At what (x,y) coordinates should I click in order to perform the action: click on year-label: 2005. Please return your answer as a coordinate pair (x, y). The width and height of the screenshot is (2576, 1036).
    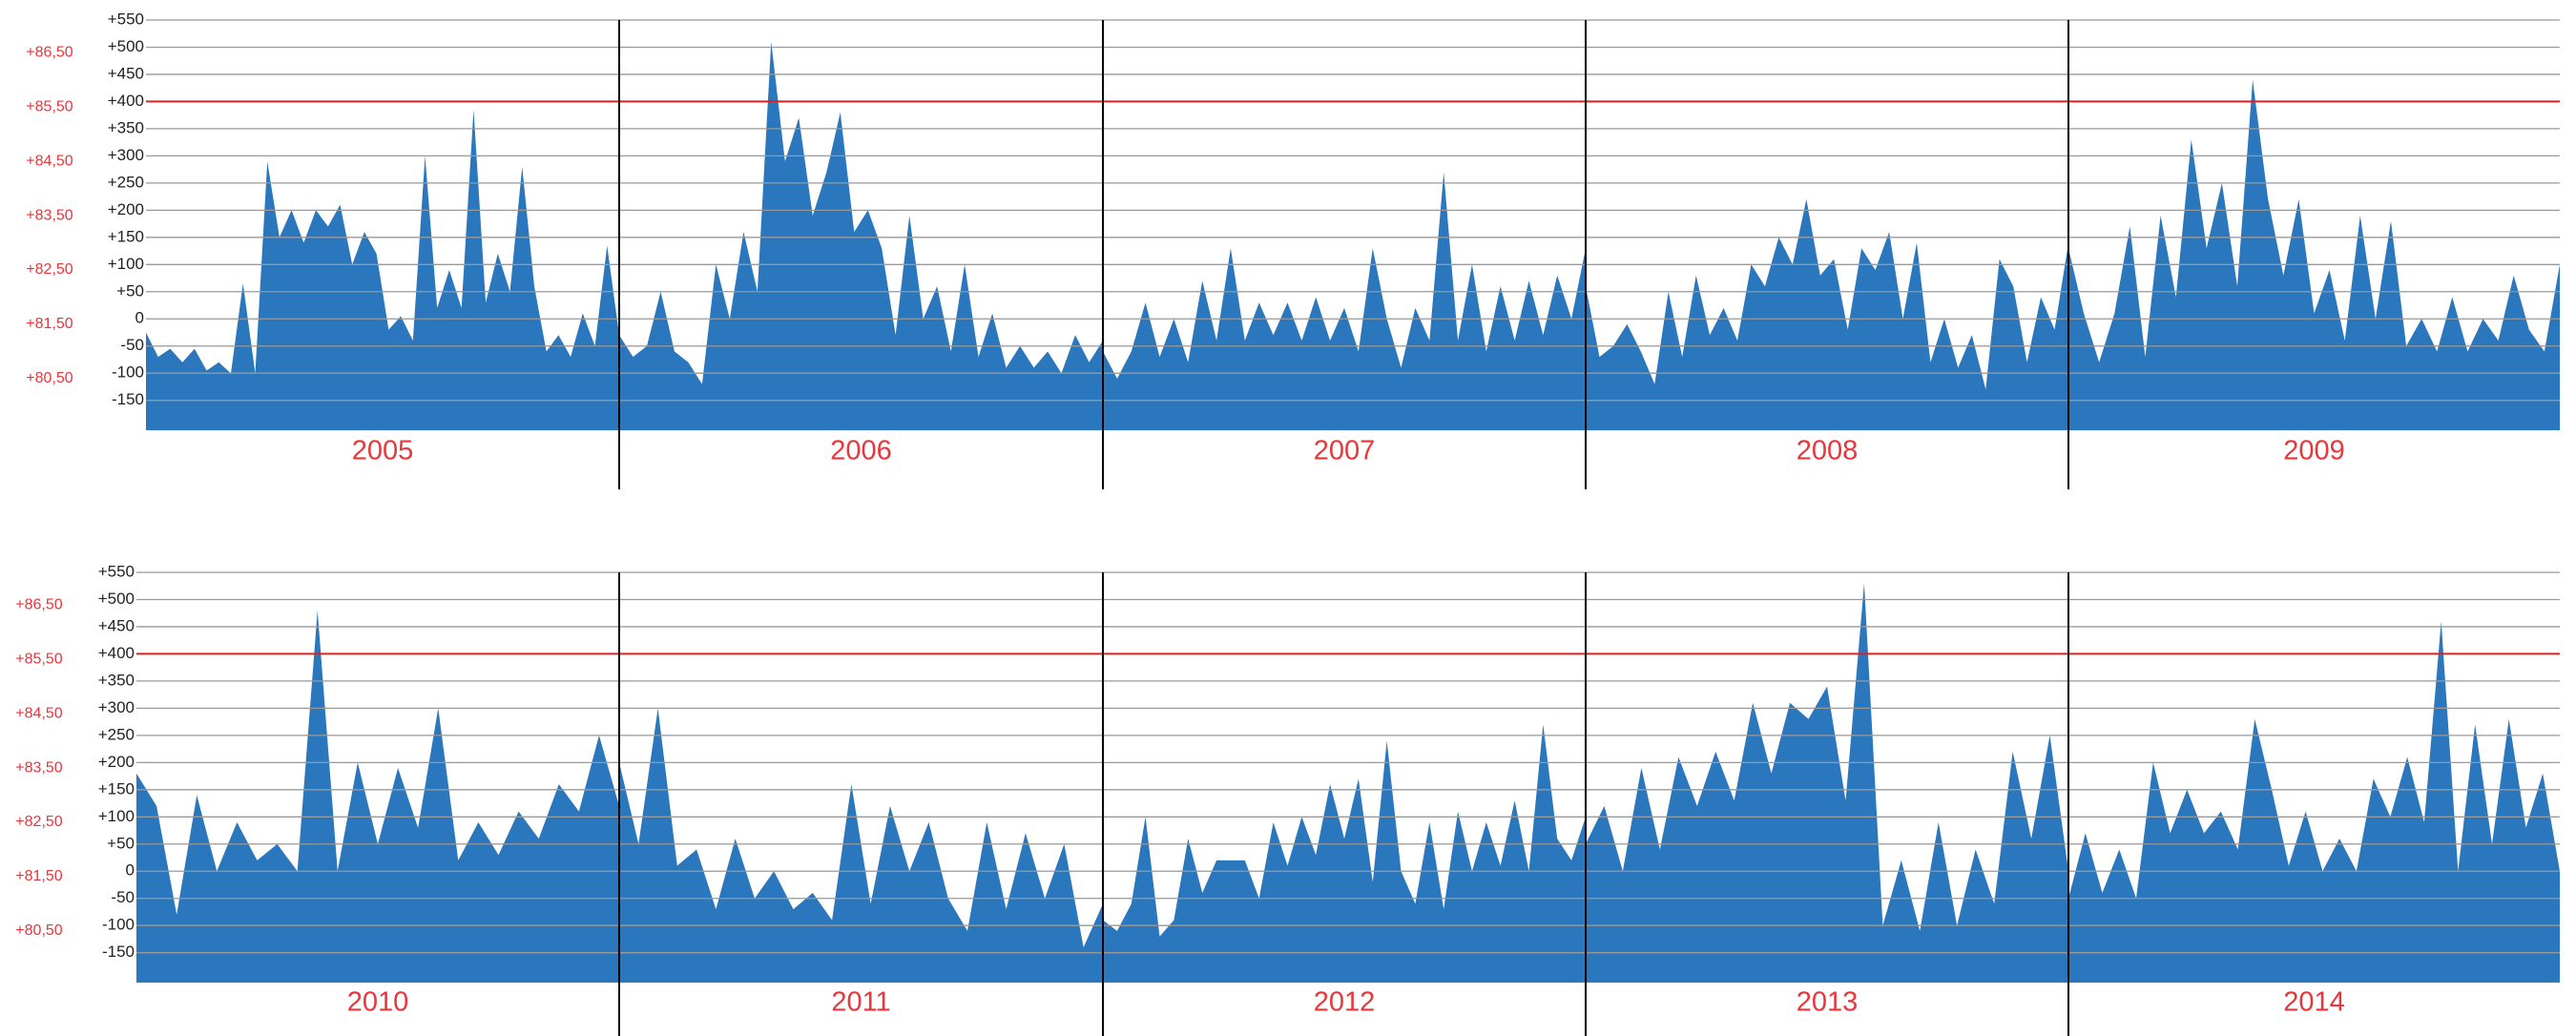
    Looking at the image, I should click on (383, 451).